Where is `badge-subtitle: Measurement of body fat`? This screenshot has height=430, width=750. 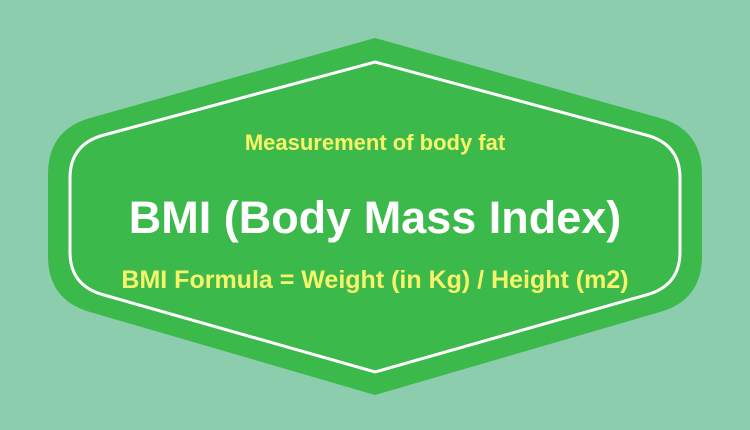
badge-subtitle: Measurement of body fat is located at coordinates (375, 142).